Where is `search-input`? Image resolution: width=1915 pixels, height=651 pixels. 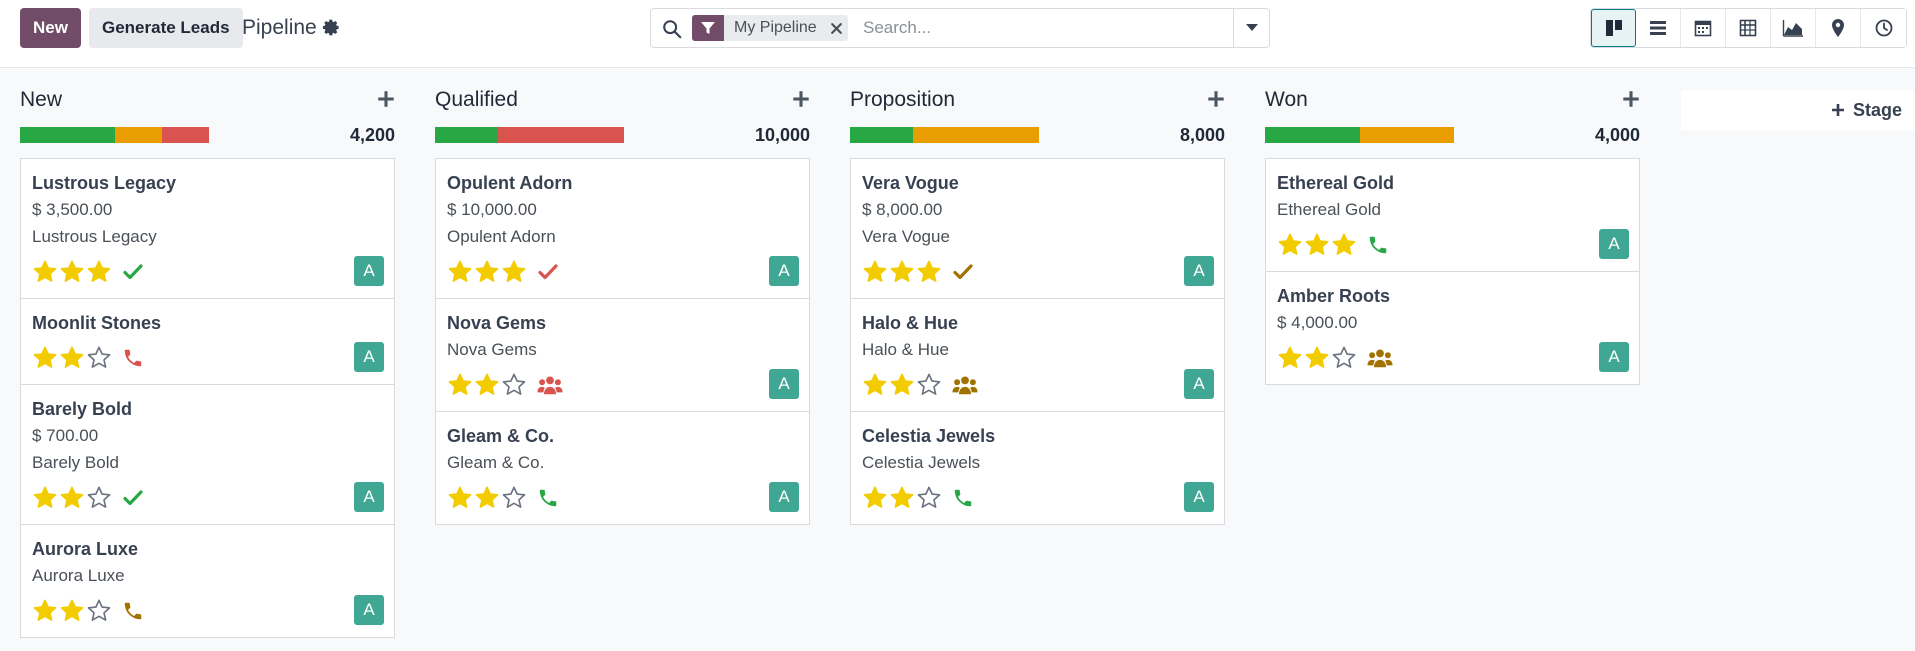
search-input is located at coordinates (1046, 28).